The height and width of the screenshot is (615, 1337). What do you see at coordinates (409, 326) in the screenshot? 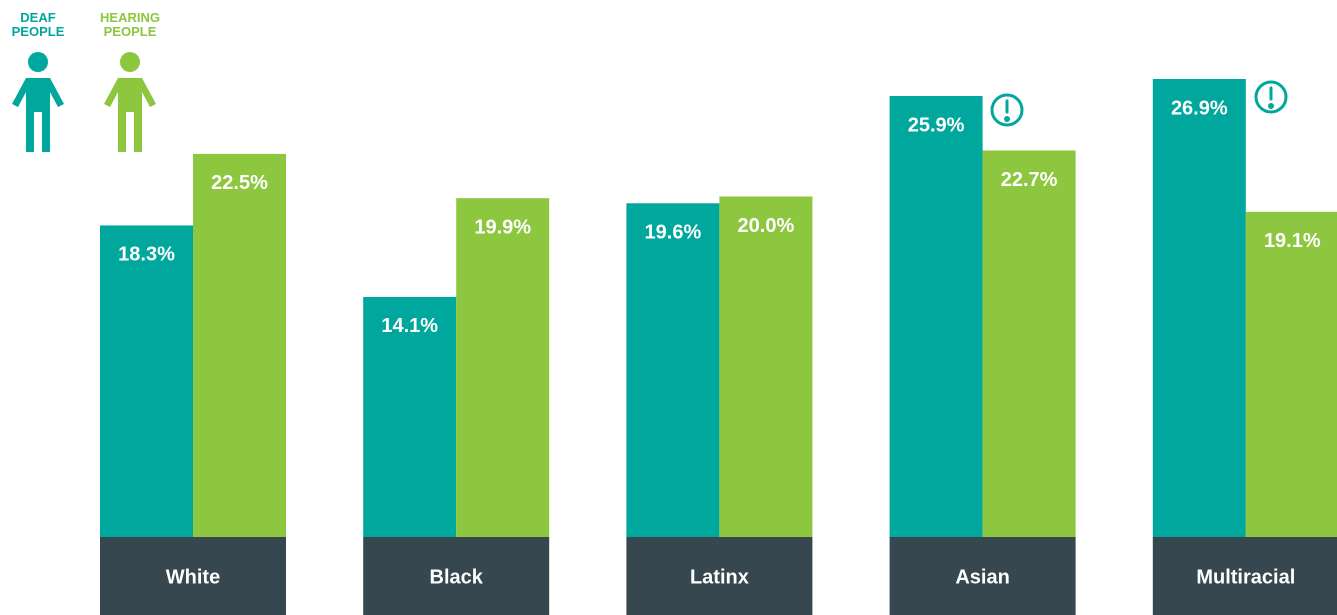
I see `value-label: 14.1%` at bounding box center [409, 326].